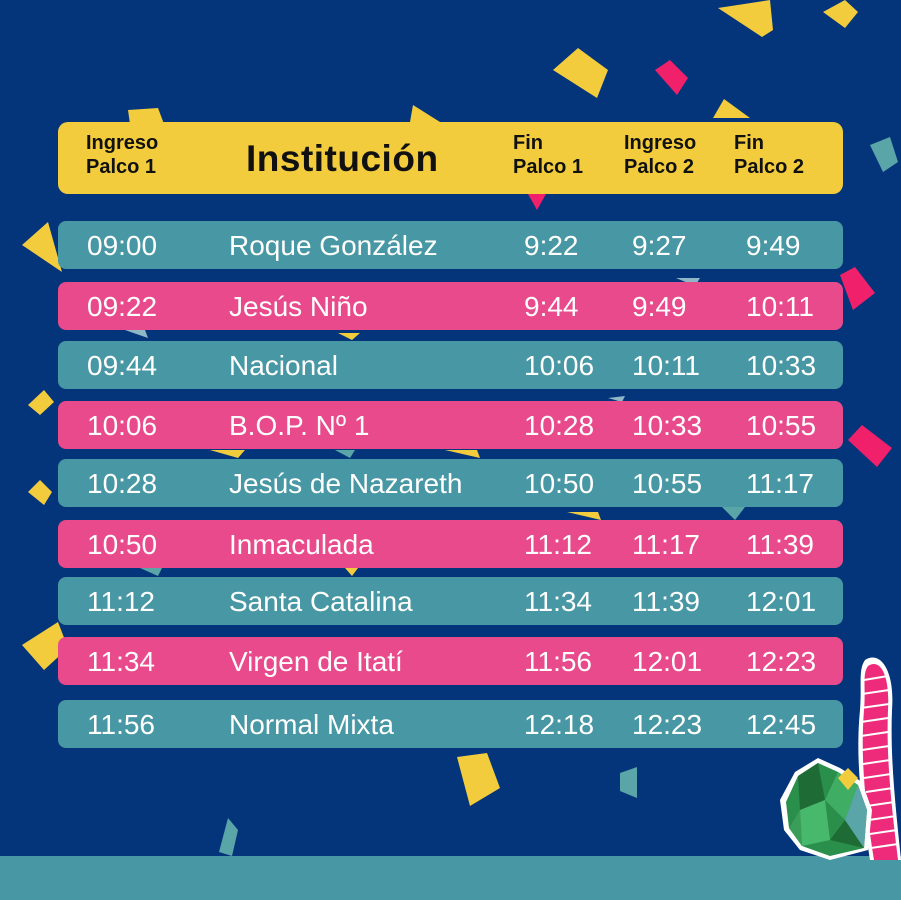 This screenshot has height=900, width=901. What do you see at coordinates (316, 661) in the screenshot?
I see `cell-institucion: Virgen de Itatí` at bounding box center [316, 661].